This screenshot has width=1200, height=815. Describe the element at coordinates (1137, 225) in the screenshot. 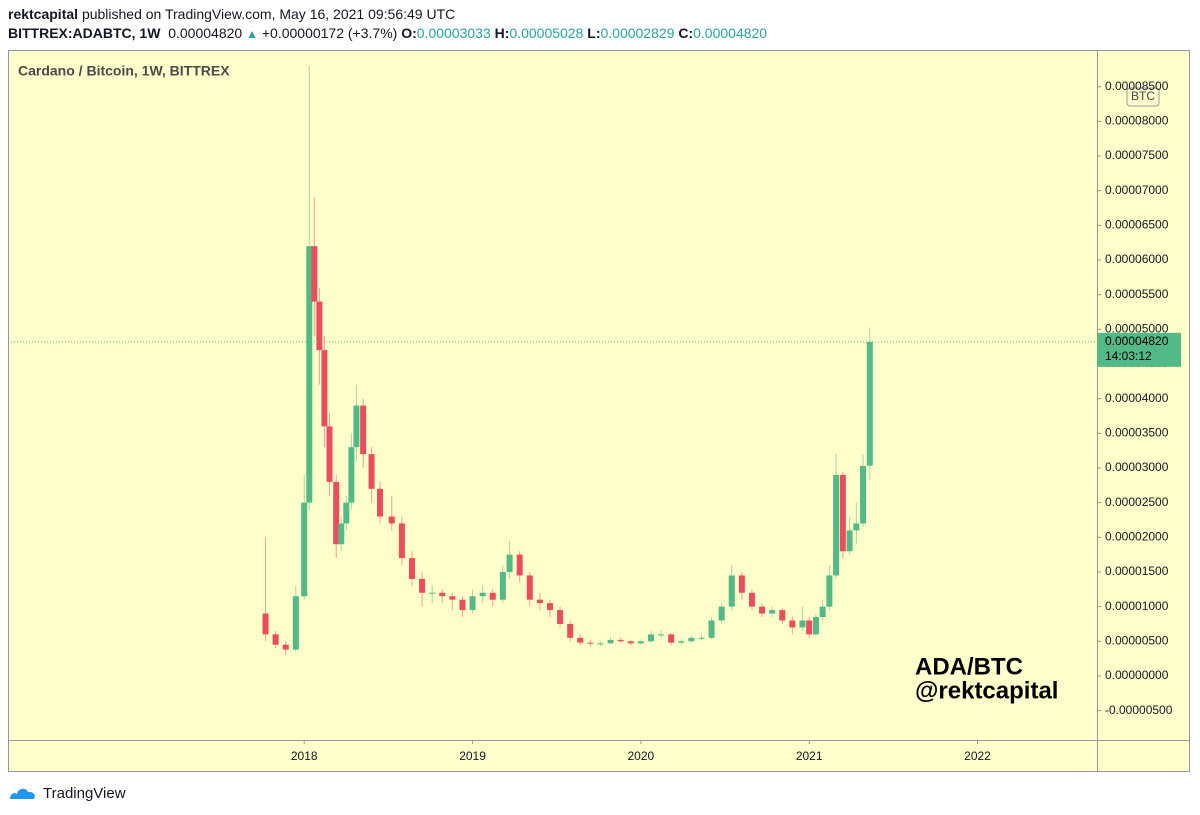

I see `y-tick-label: 0.00006500` at that location.